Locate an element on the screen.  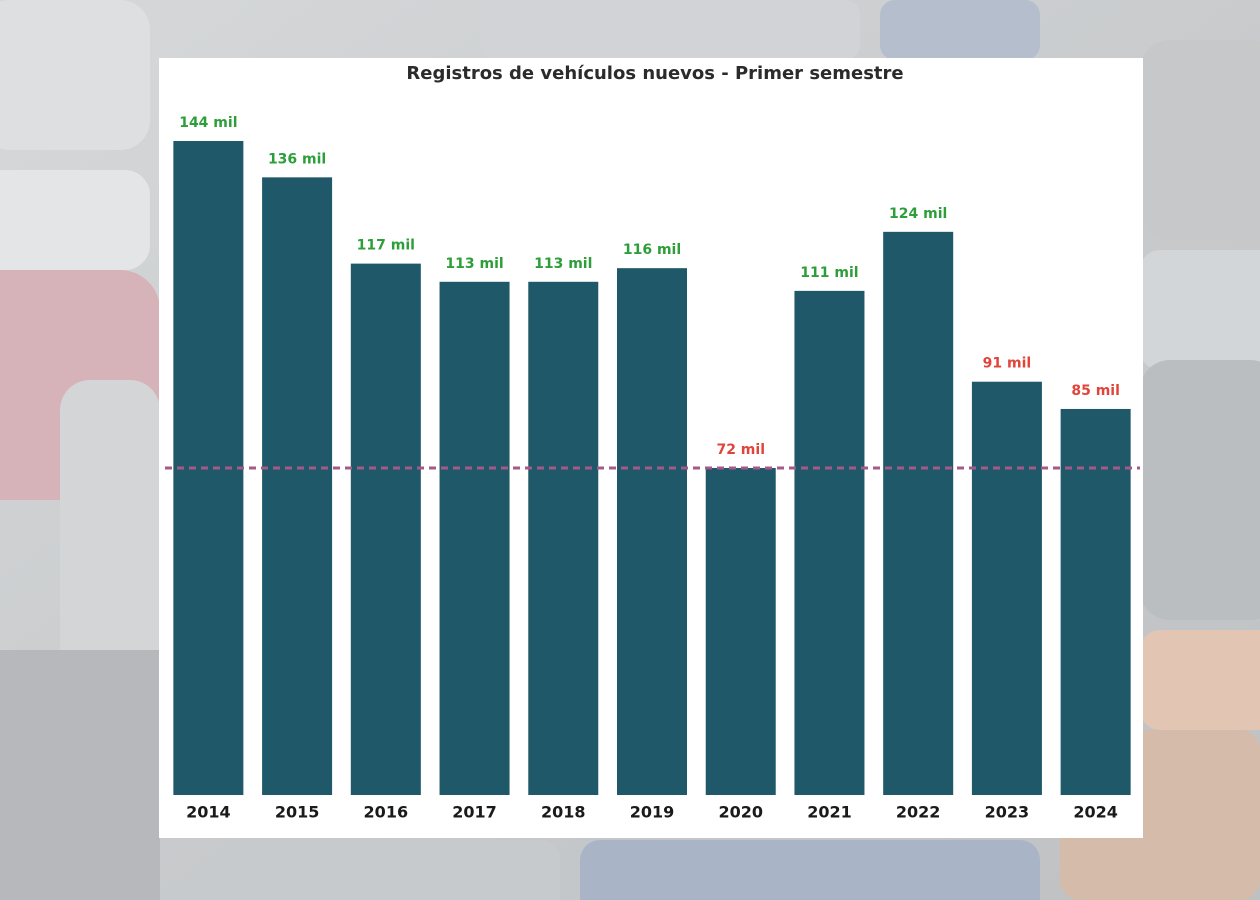
x-tick-label: 2021 is located at coordinates (829, 812).